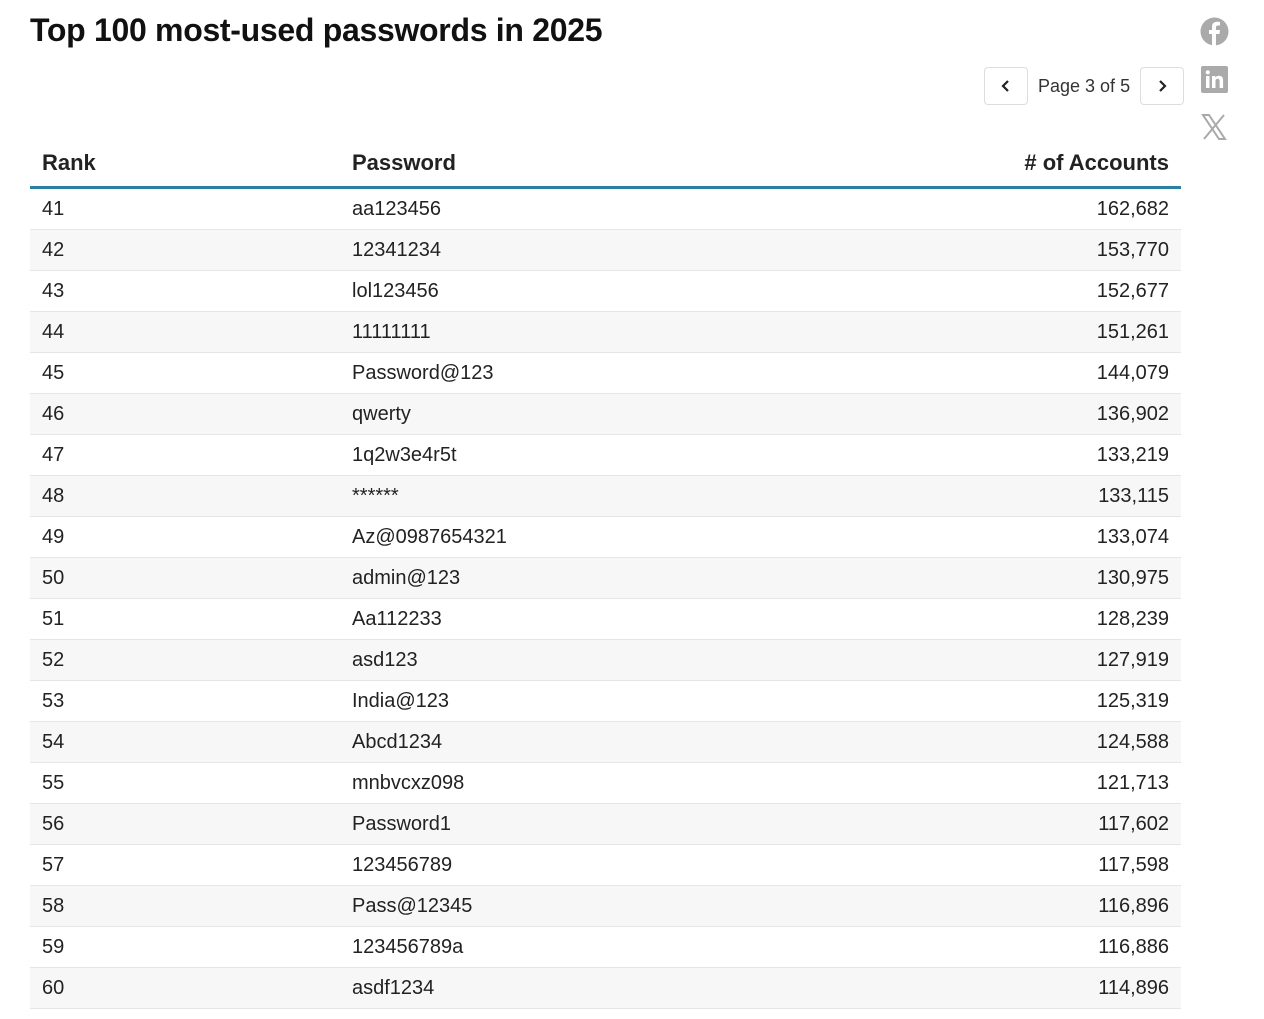 This screenshot has width=1264, height=1019. I want to click on pagination: Page 3 of 5, so click(1084, 86).